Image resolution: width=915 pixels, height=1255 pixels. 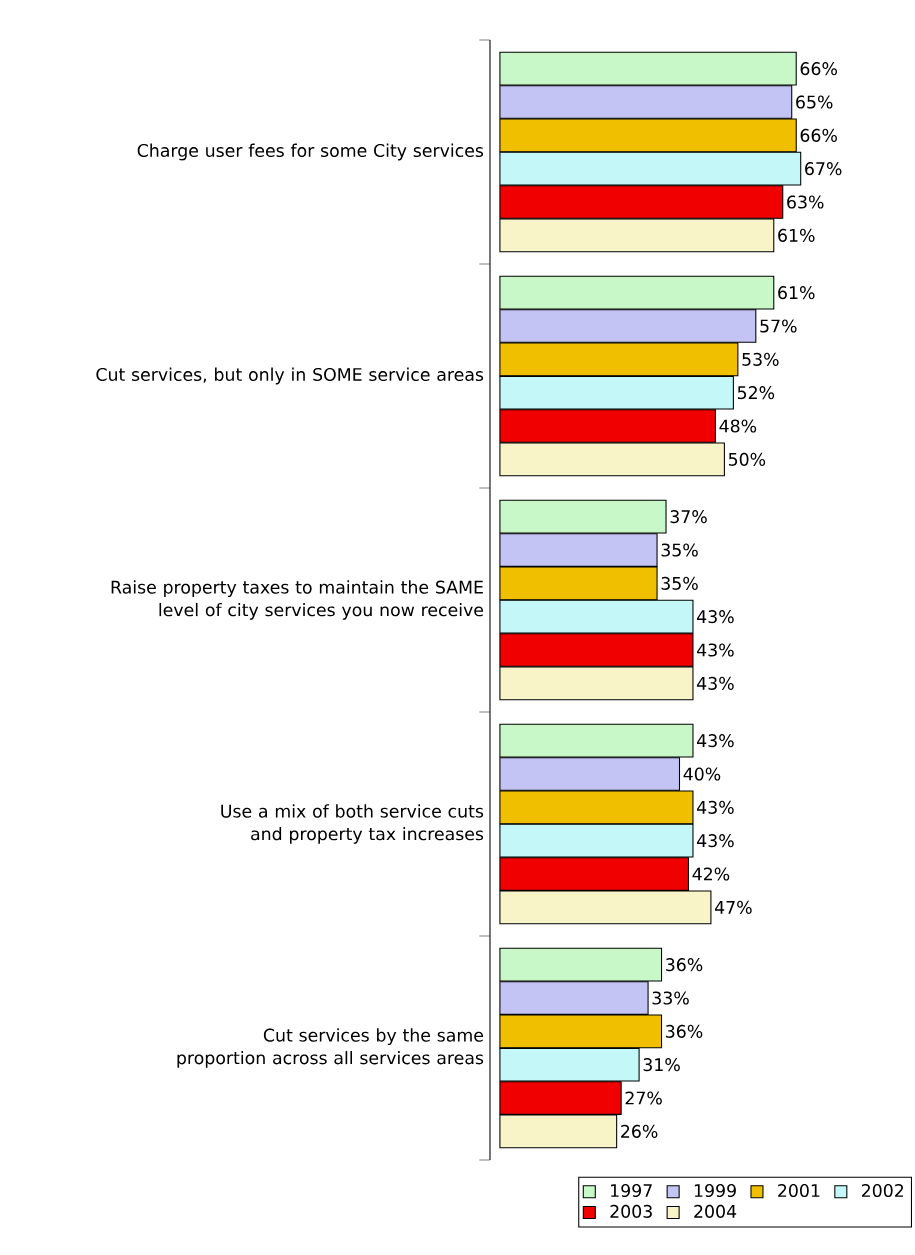 What do you see at coordinates (290, 376) in the screenshot?
I see `y-tick-label: Cut services, but only in SOME service areas` at bounding box center [290, 376].